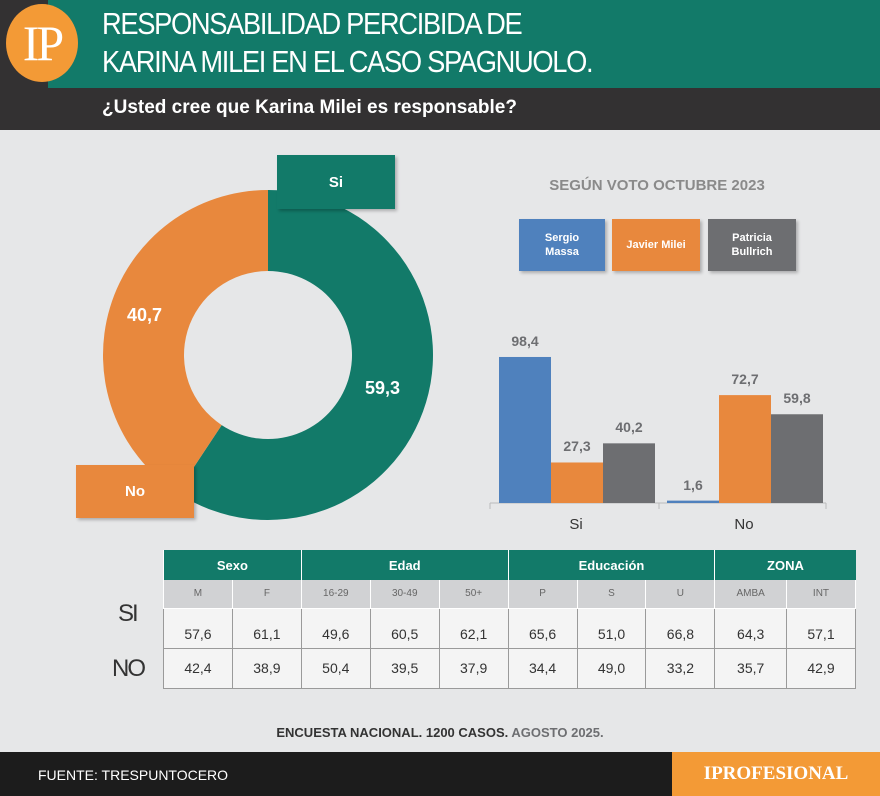 The width and height of the screenshot is (880, 796). I want to click on column-header: F, so click(266, 594).